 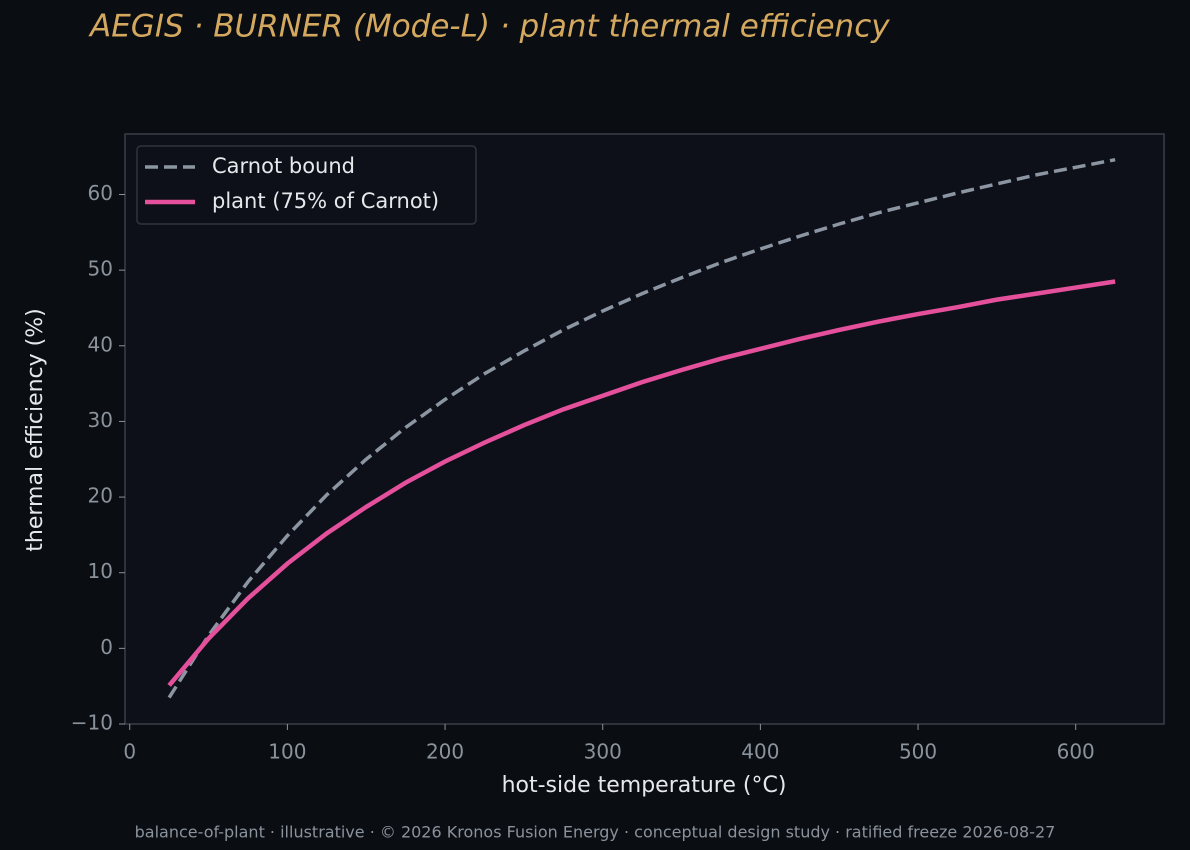 What do you see at coordinates (644, 785) in the screenshot?
I see `x-axis-label: hot-side temperature (°C)` at bounding box center [644, 785].